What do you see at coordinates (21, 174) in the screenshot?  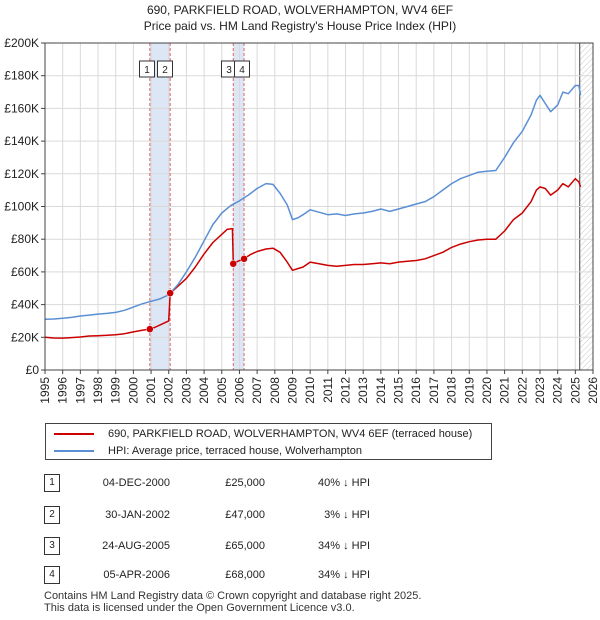 I see `y-tick-label: £120K` at bounding box center [21, 174].